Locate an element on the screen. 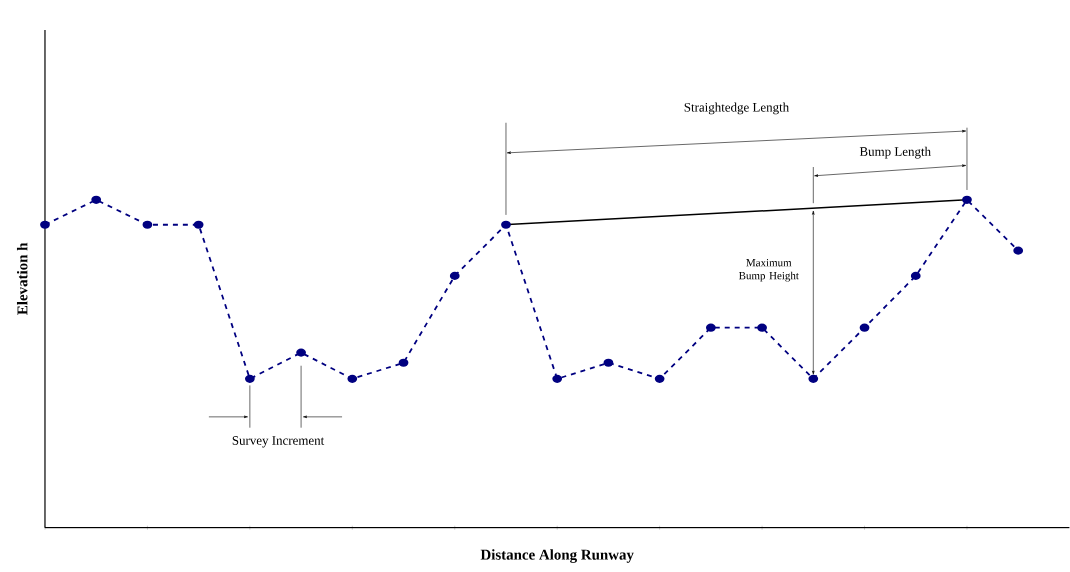 The height and width of the screenshot is (572, 1070). text: Straightedge Length is located at coordinates (736, 108).